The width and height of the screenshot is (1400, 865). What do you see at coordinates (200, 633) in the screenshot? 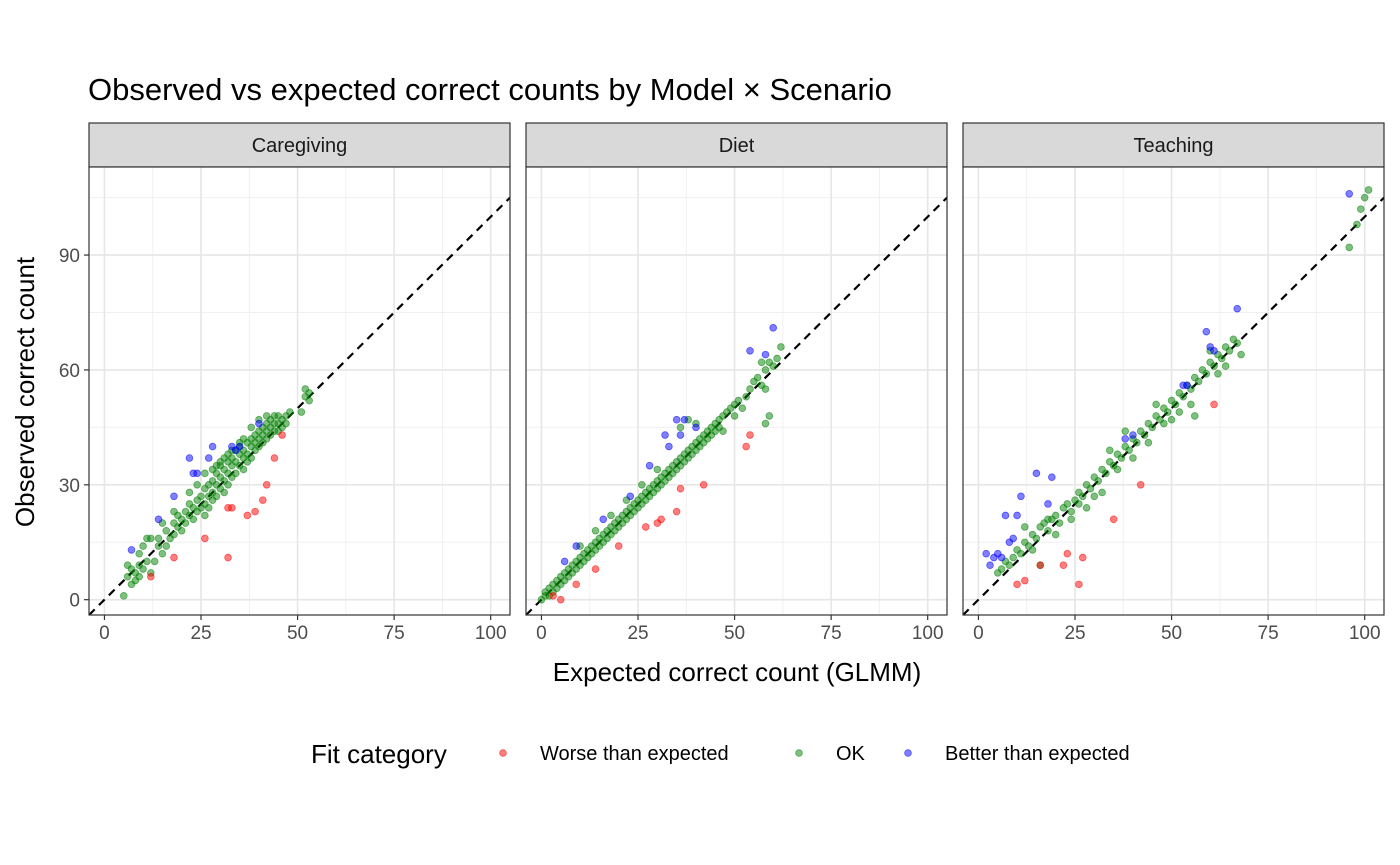
I see `x-tick-label: 25` at bounding box center [200, 633].